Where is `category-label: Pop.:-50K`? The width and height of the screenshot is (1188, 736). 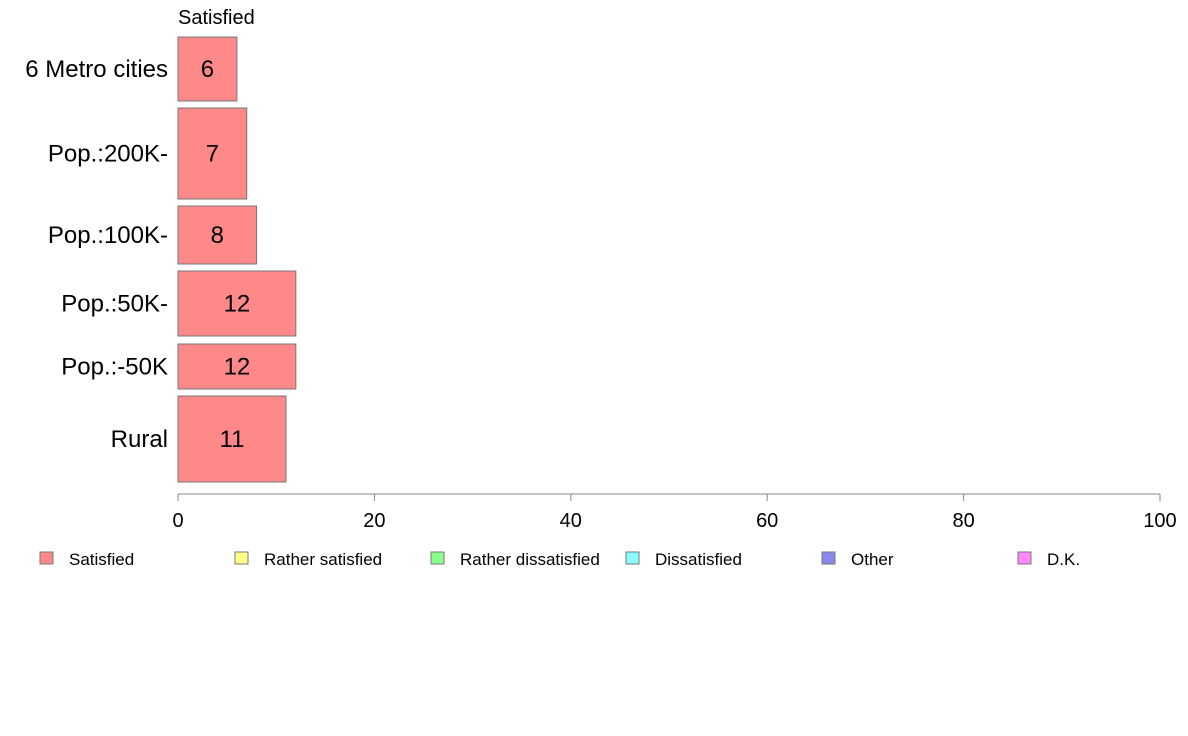 category-label: Pop.:-50K is located at coordinates (114, 367).